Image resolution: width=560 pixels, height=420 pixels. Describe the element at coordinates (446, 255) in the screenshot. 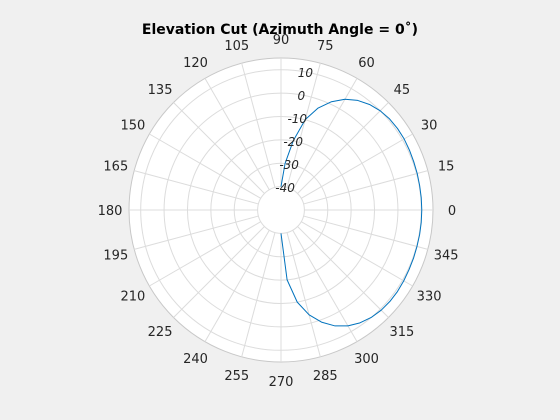

I see `theta-tick-label: 345` at that location.